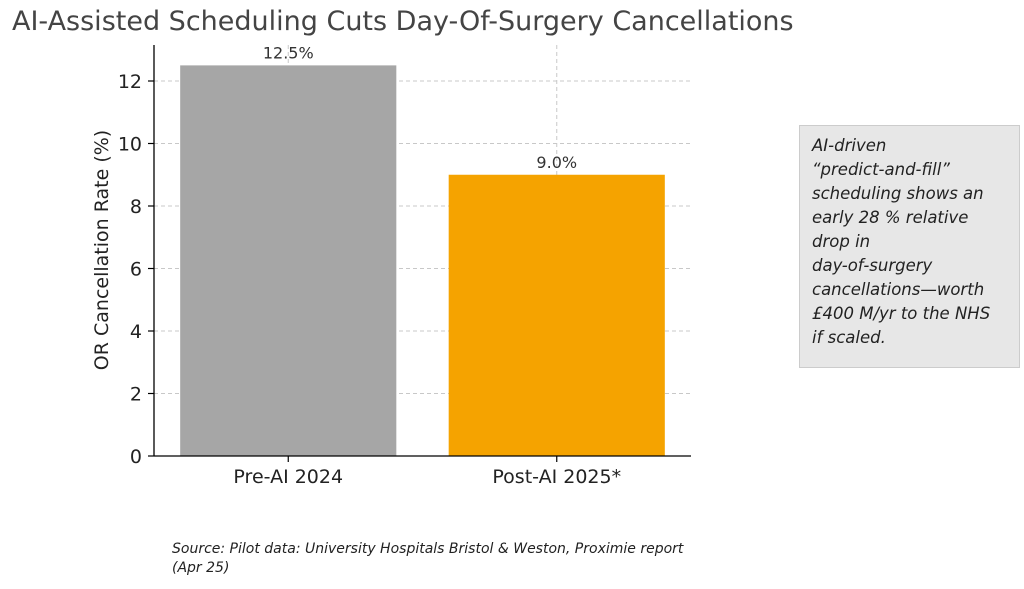 This screenshot has width=1024, height=589. Describe the element at coordinates (849, 337) in the screenshot. I see `annotation-line: if scaled.` at that location.